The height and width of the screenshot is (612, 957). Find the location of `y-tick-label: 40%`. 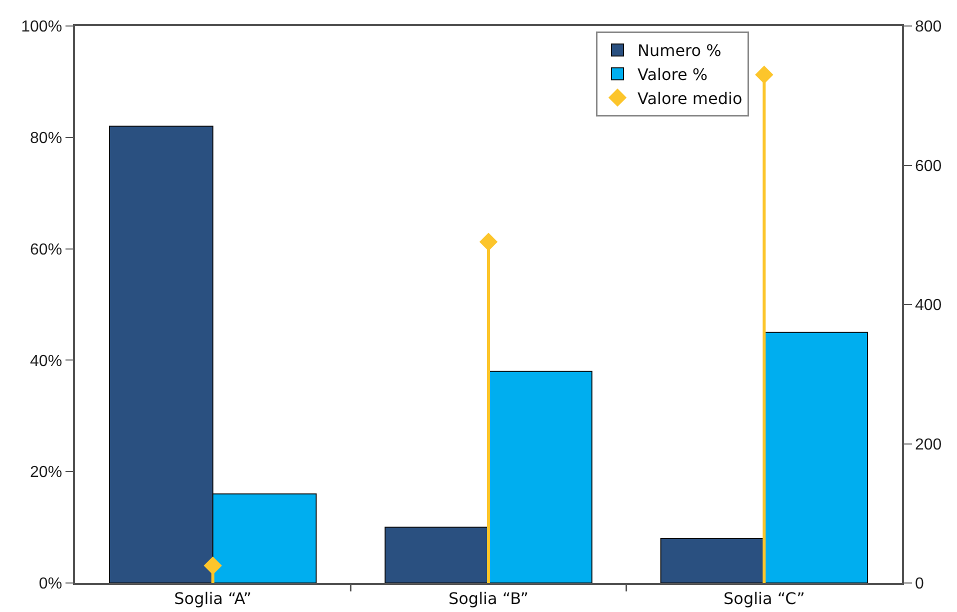

y-tick-label: 40% is located at coordinates (46, 361).